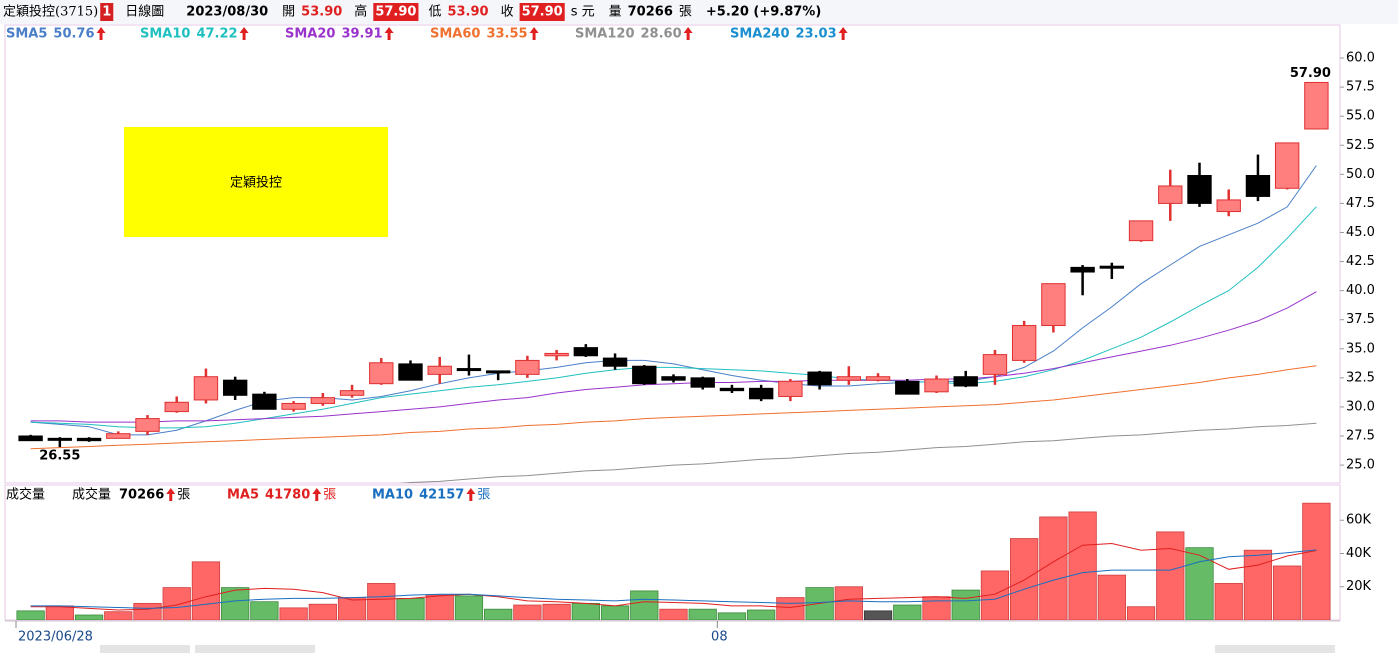 This screenshot has height=653, width=1398. Describe the element at coordinates (763, 12) in the screenshot. I see `change: +5.20 (+9.87%)` at that location.